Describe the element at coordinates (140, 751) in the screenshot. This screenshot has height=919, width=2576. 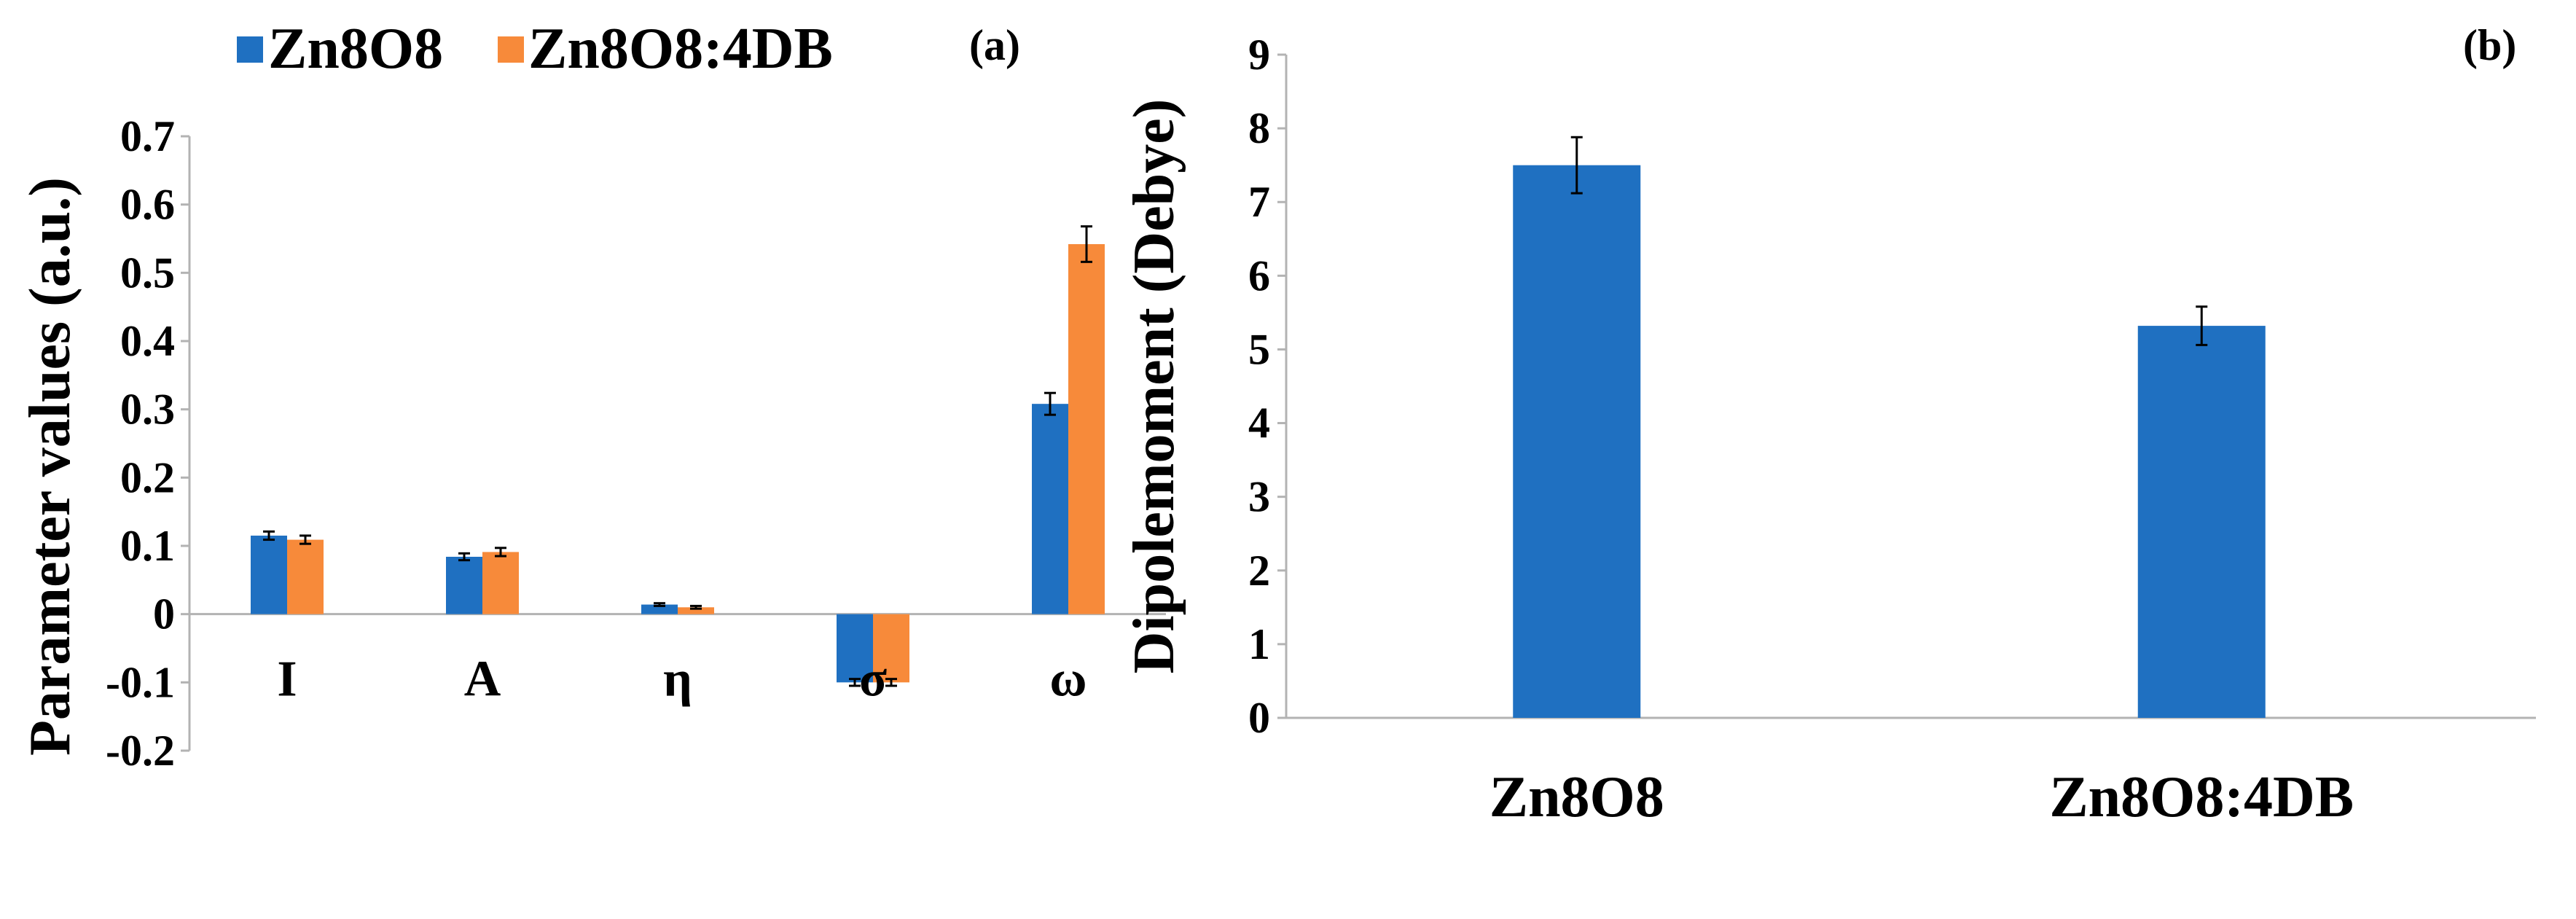
I see `y-tick-label: -0.2` at that location.